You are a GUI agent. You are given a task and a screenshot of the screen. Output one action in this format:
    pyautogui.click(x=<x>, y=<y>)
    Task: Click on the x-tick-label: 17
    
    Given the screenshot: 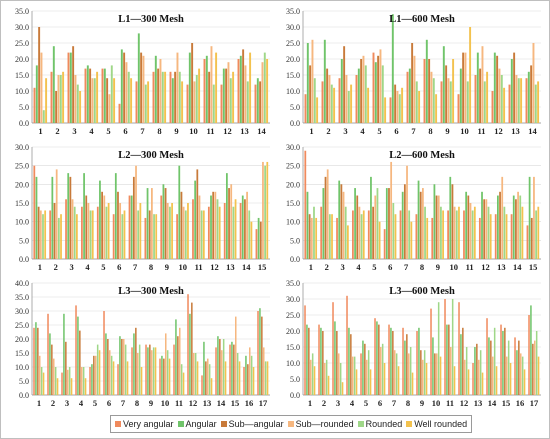 What is the action you would take?
    pyautogui.click(x=534, y=403)
    